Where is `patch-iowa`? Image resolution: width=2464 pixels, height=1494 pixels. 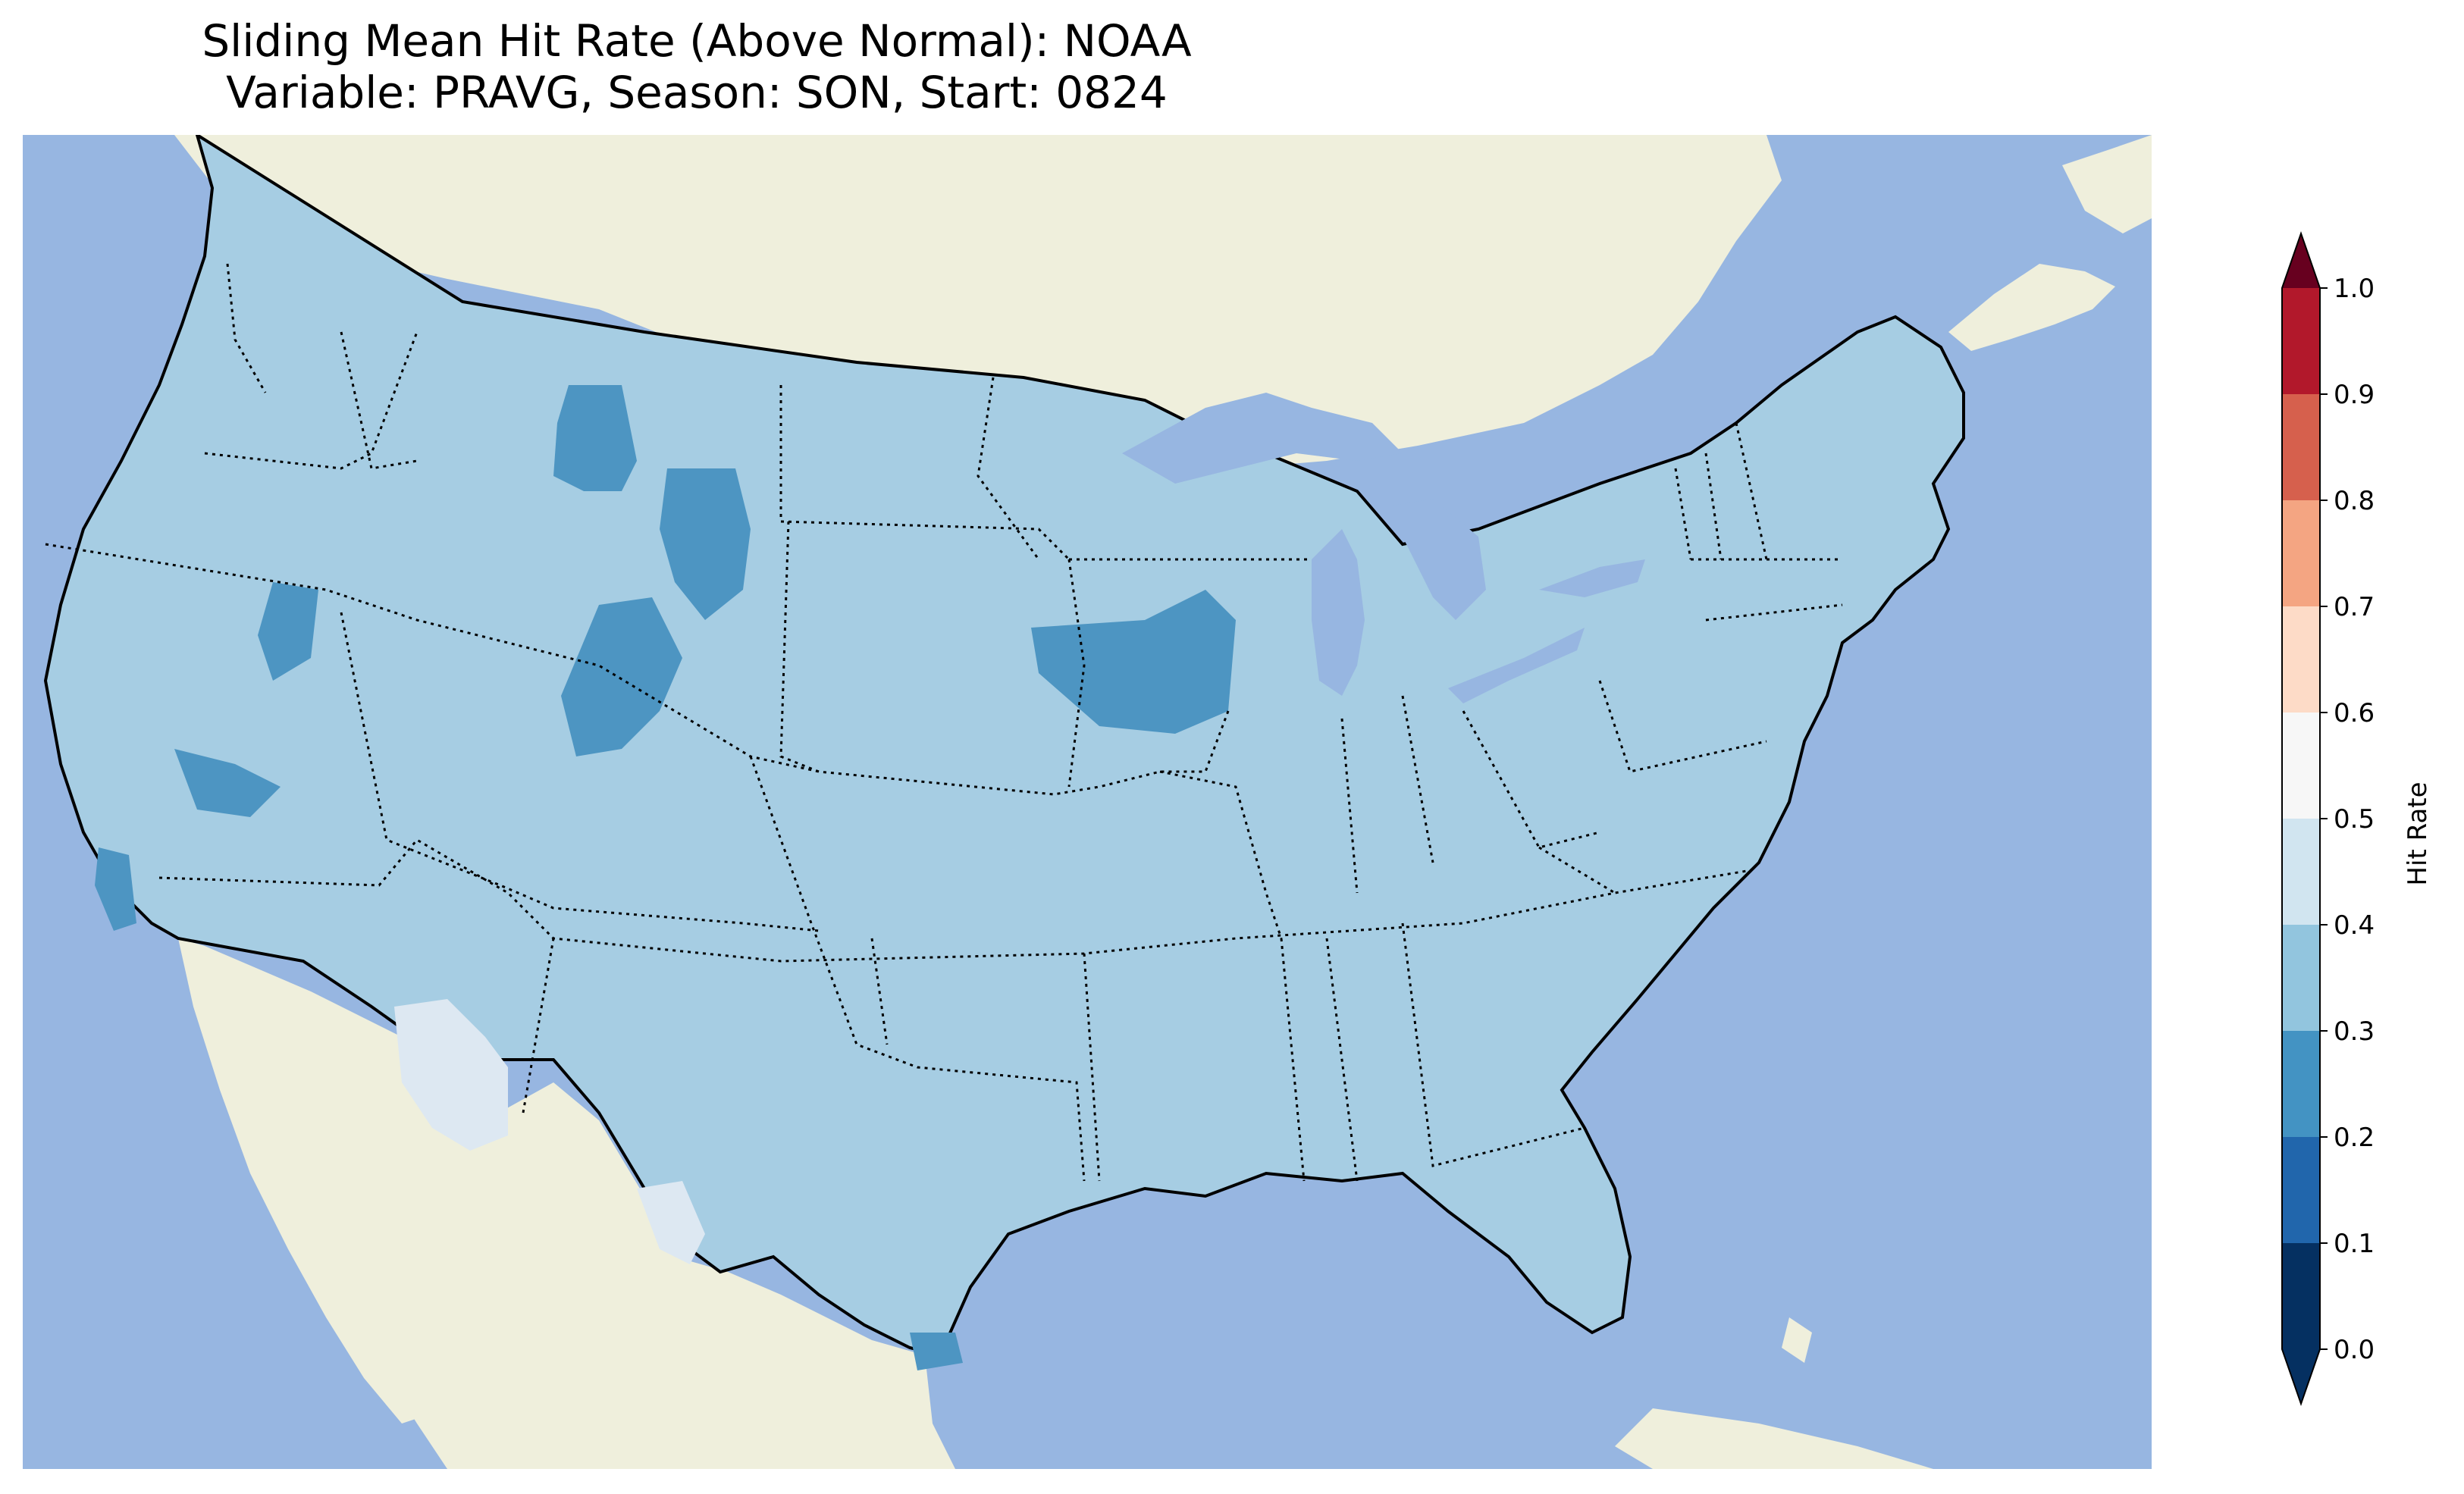 patch-iowa is located at coordinates (1133, 662).